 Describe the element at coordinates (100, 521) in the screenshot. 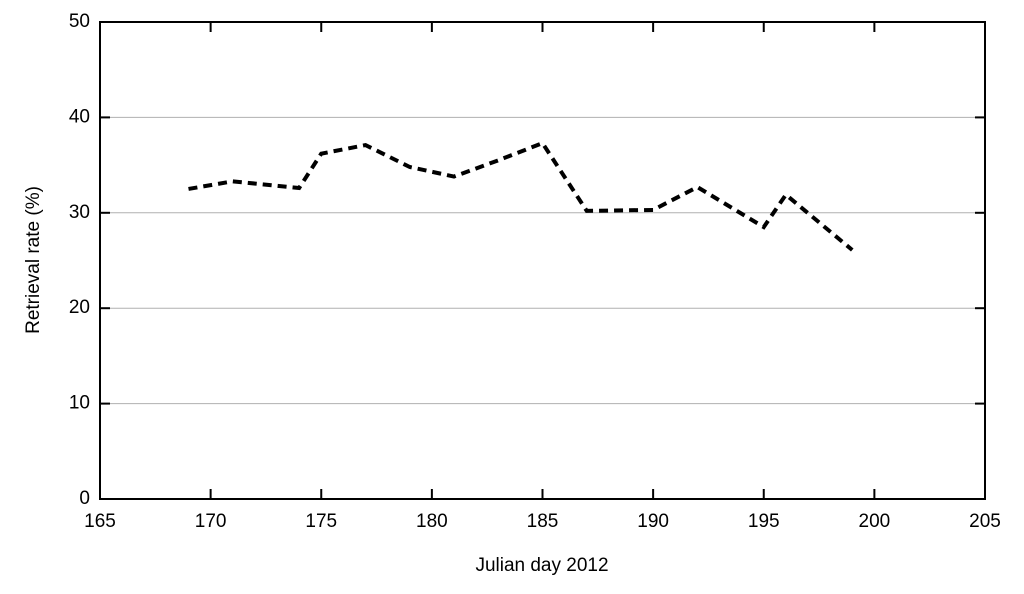

I see `x-tick-label: 165` at that location.